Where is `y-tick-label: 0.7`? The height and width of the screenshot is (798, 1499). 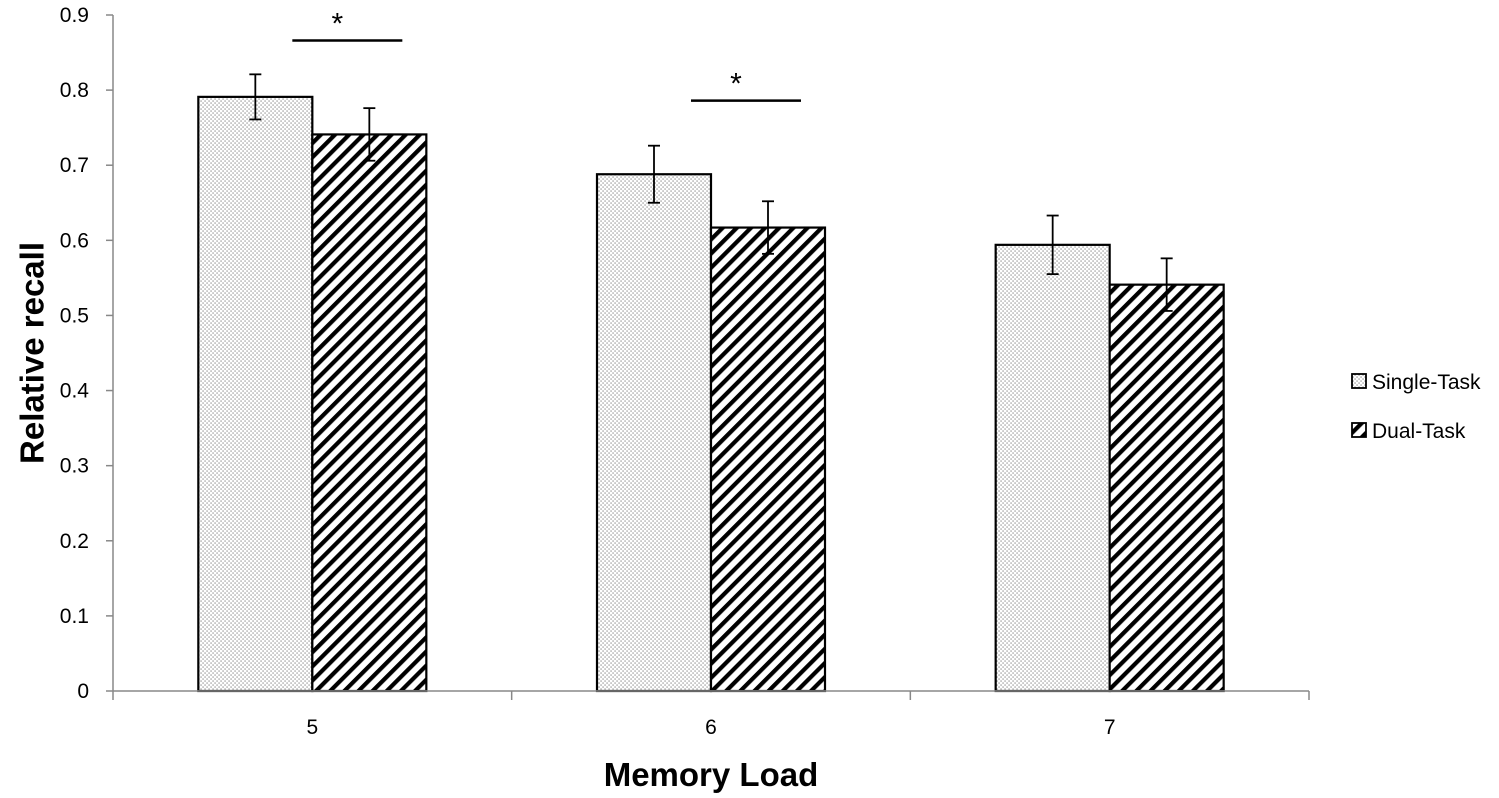
y-tick-label: 0.7 is located at coordinates (74, 165).